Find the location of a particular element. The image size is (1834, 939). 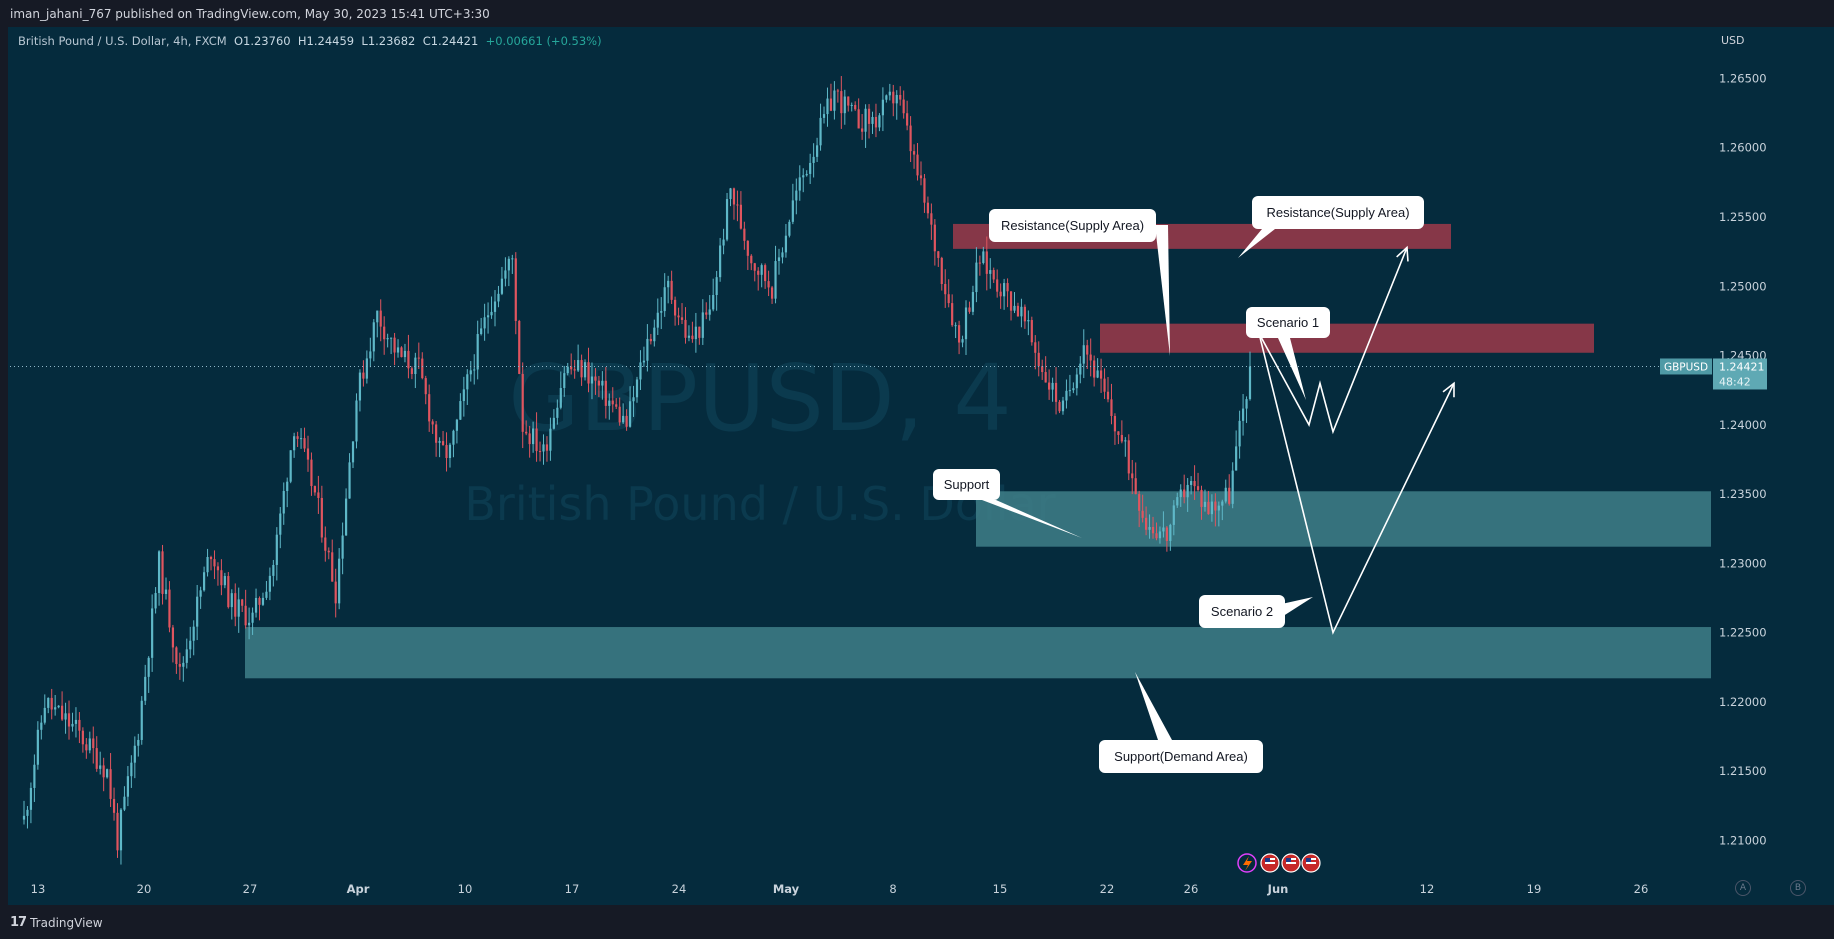

time-tick-label: 12 is located at coordinates (1427, 889).